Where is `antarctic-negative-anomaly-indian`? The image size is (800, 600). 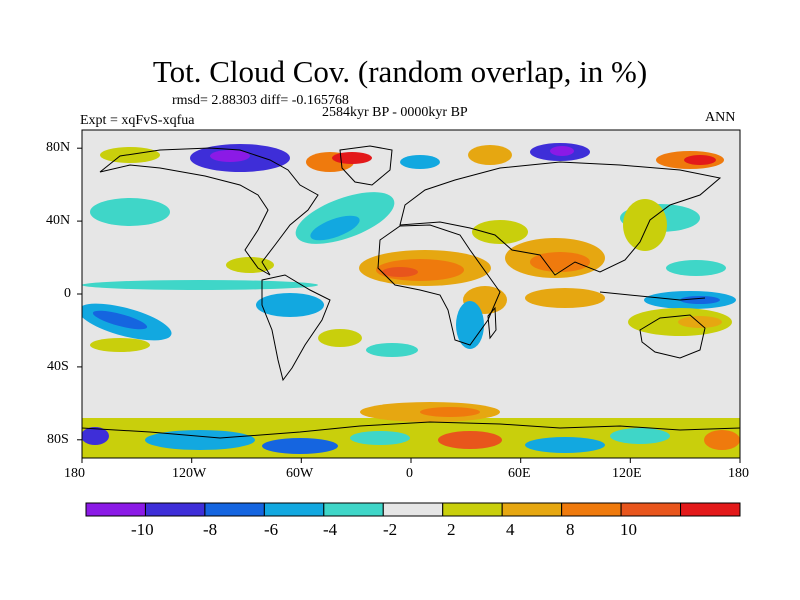 antarctic-negative-anomaly-indian is located at coordinates (565, 445).